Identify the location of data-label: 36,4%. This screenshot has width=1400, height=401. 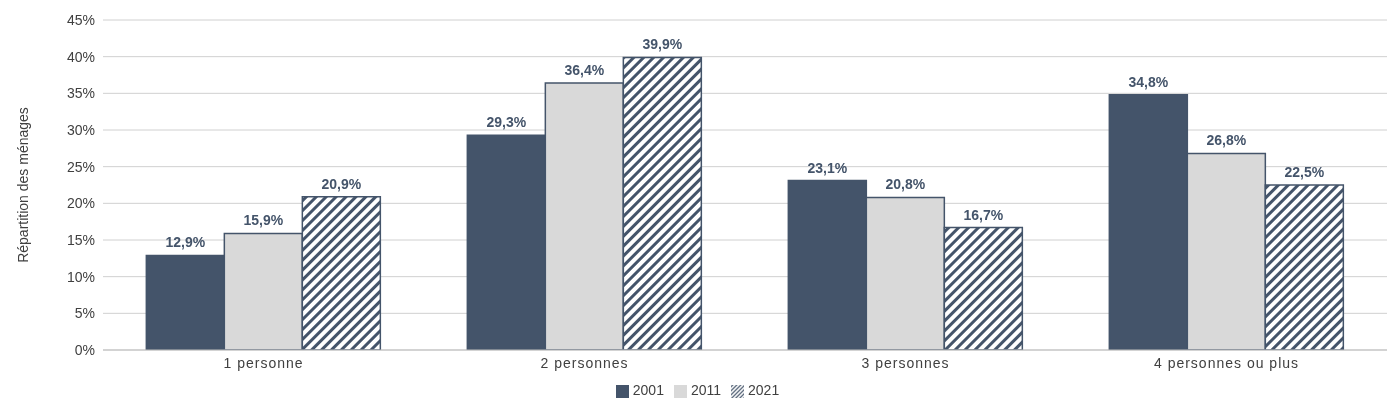
(584, 70).